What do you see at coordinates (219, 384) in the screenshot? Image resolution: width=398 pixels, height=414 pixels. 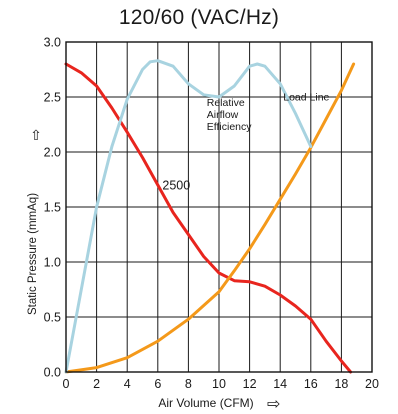 I see `x-tick-label: 10` at bounding box center [219, 384].